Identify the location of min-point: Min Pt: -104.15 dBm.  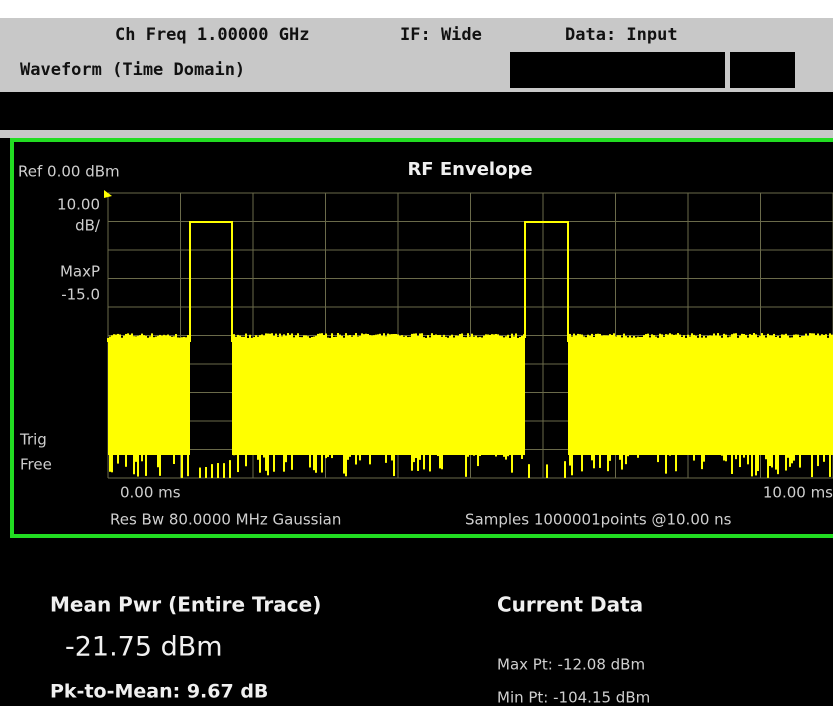
(573, 697).